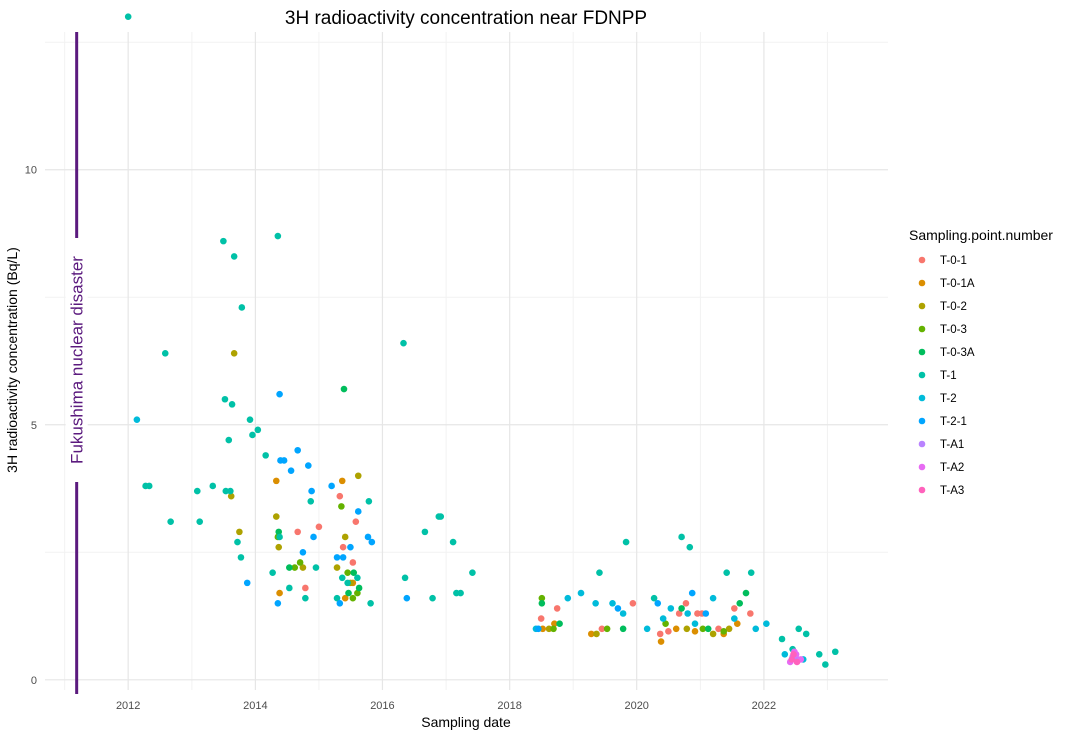 Image resolution: width=1075 pixels, height=737 pixels. I want to click on legend-label-t-0-1a: T-0-1A, so click(957, 284).